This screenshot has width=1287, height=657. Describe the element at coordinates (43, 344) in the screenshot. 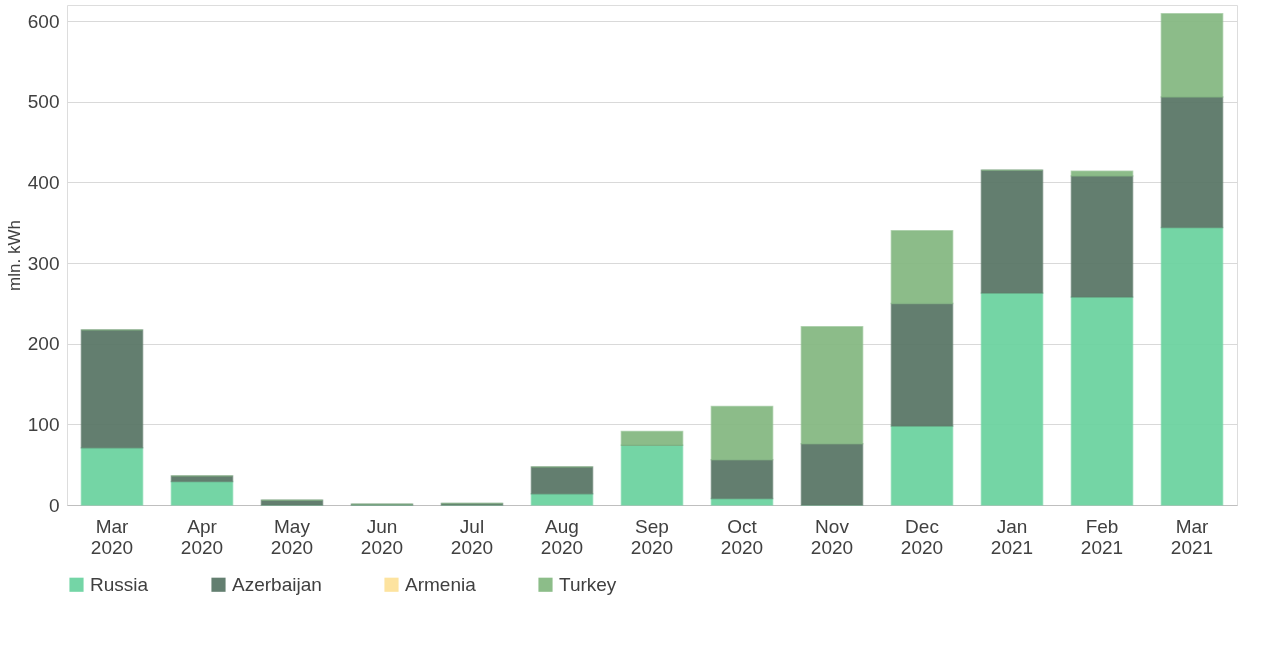

I see `y-tick-label: 200` at that location.